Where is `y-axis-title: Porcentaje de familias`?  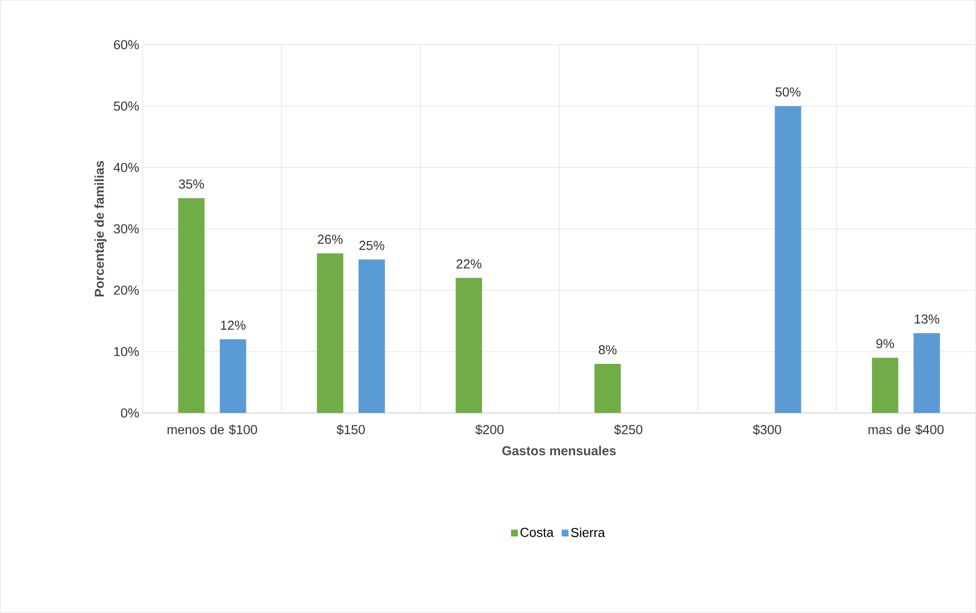
y-axis-title: Porcentaje de familias is located at coordinates (100, 229).